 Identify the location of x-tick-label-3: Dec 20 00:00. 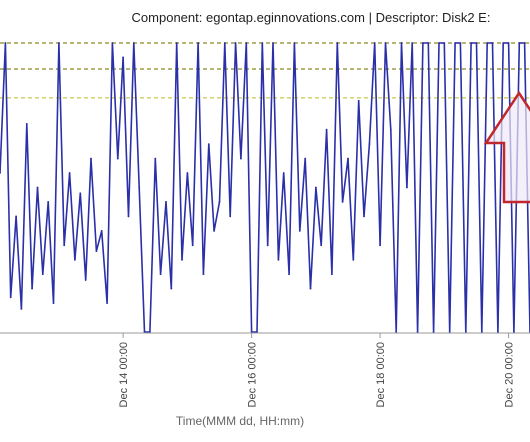
(510, 374).